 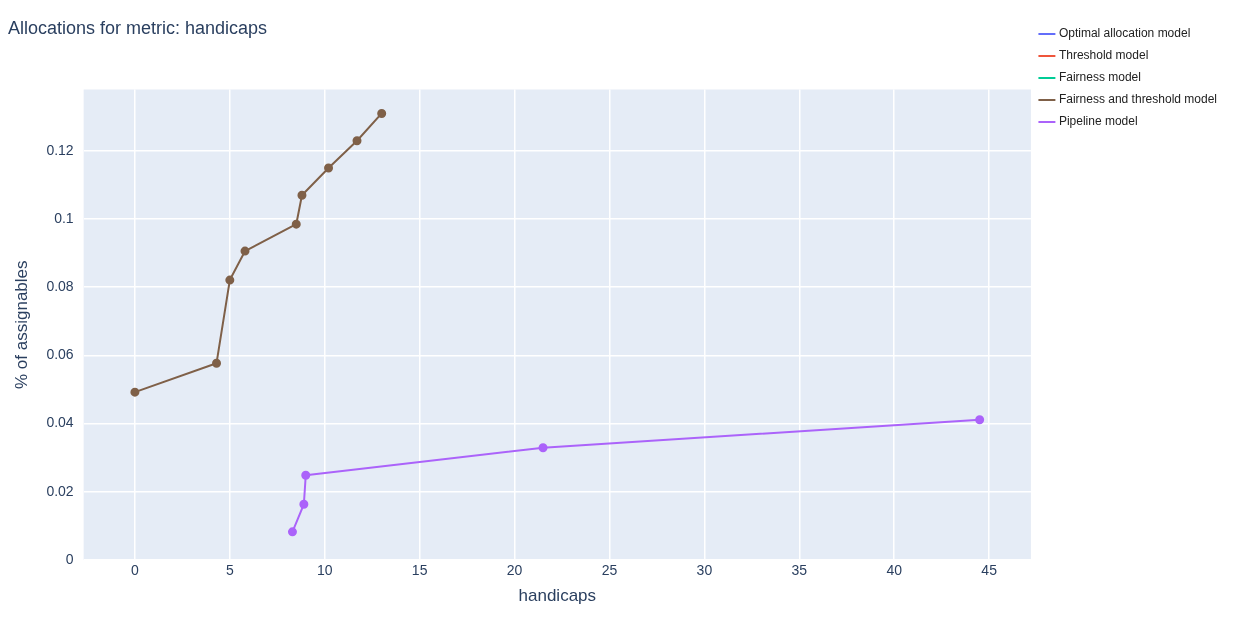 What do you see at coordinates (60, 354) in the screenshot?
I see `y-tick-label: 0.06` at bounding box center [60, 354].